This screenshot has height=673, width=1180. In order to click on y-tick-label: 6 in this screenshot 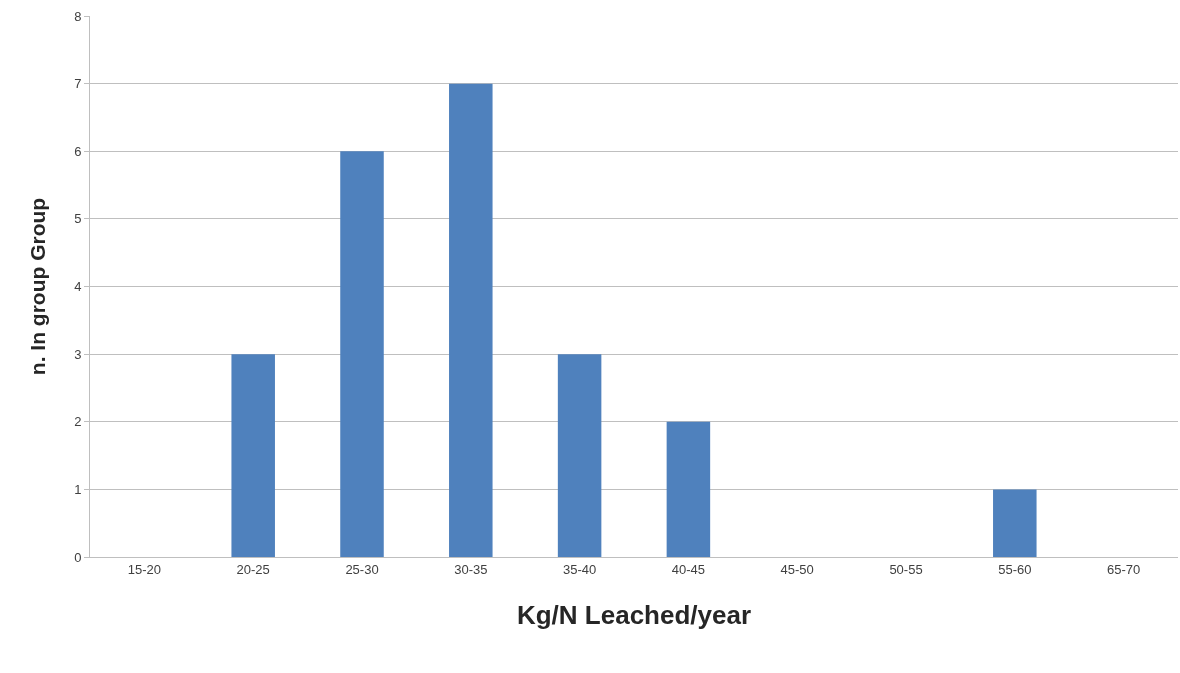, I will do `click(78, 151)`.